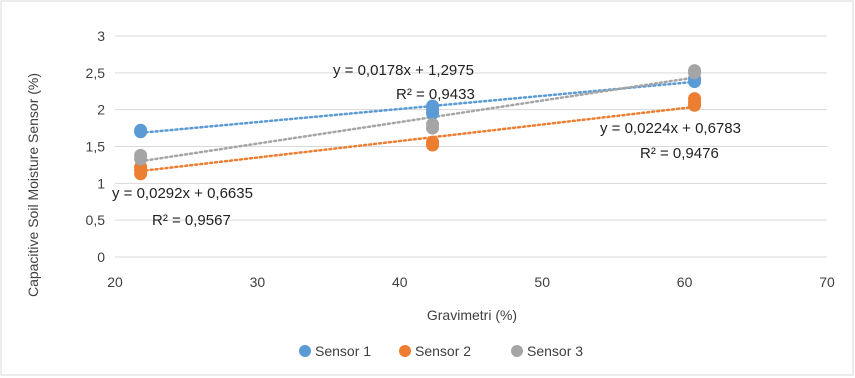 This screenshot has height=378, width=855. I want to click on y-tick-label: 0,5, so click(96, 220).